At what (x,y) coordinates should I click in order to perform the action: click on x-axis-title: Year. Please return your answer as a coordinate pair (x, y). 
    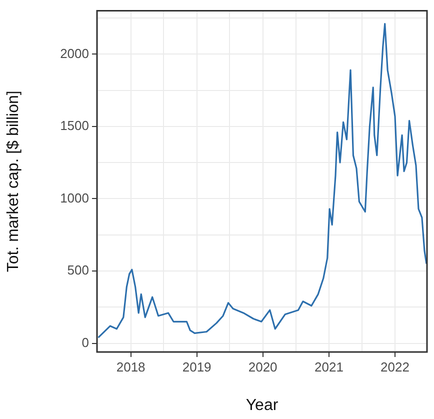
    Looking at the image, I should click on (262, 405).